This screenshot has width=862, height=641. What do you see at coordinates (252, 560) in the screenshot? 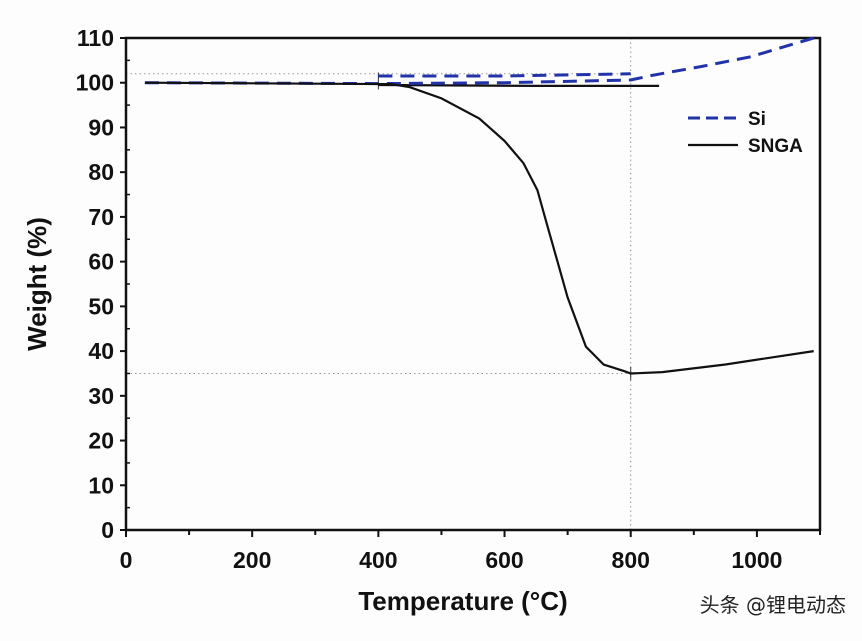
I see `x-tick-label: 200` at bounding box center [252, 560].